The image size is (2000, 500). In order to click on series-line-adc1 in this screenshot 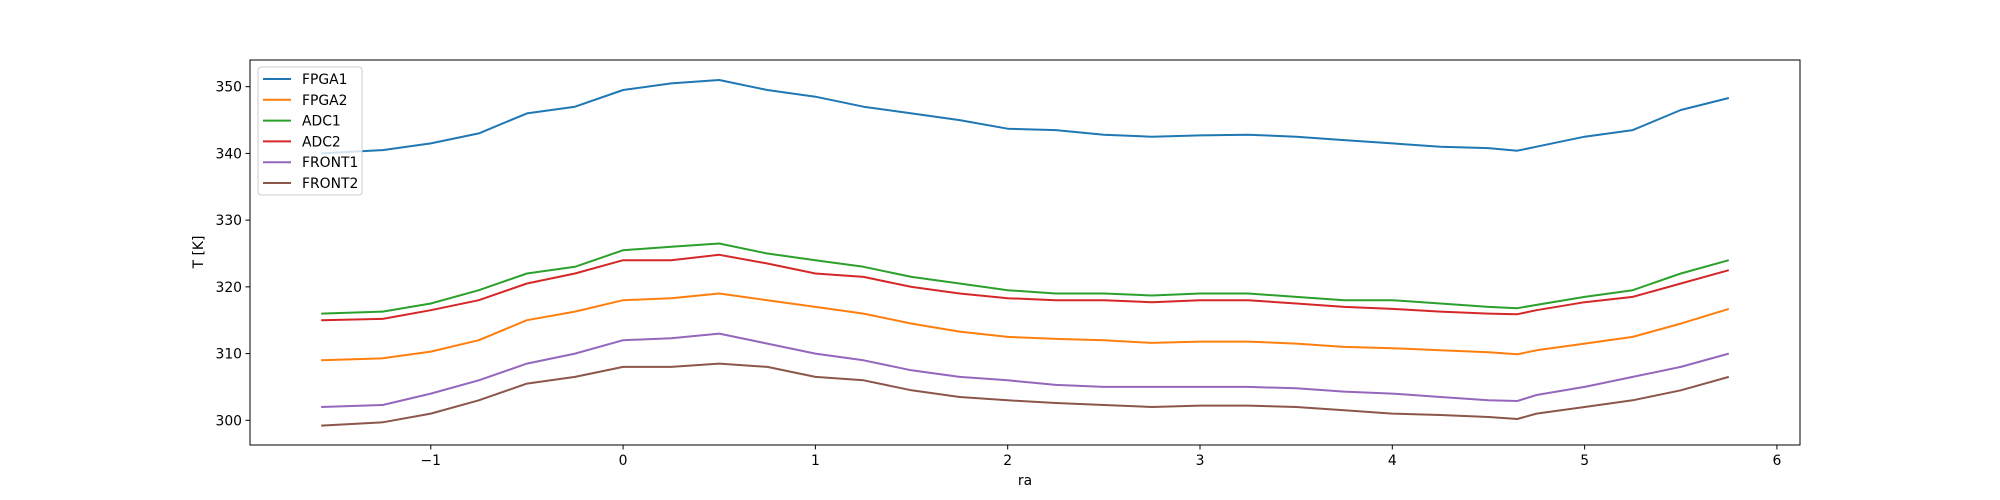, I will do `click(1025, 278)`.